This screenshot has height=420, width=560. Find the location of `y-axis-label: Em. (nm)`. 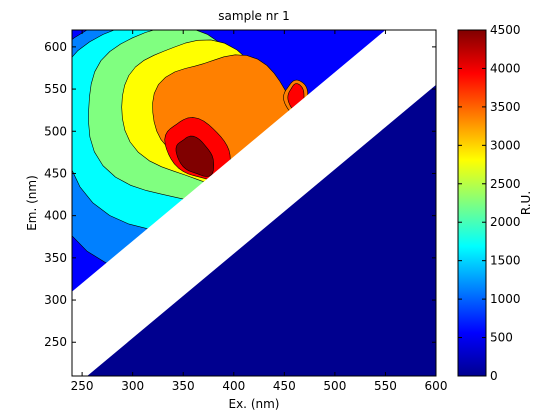

y-axis-label: Em. (nm) is located at coordinates (32, 203).